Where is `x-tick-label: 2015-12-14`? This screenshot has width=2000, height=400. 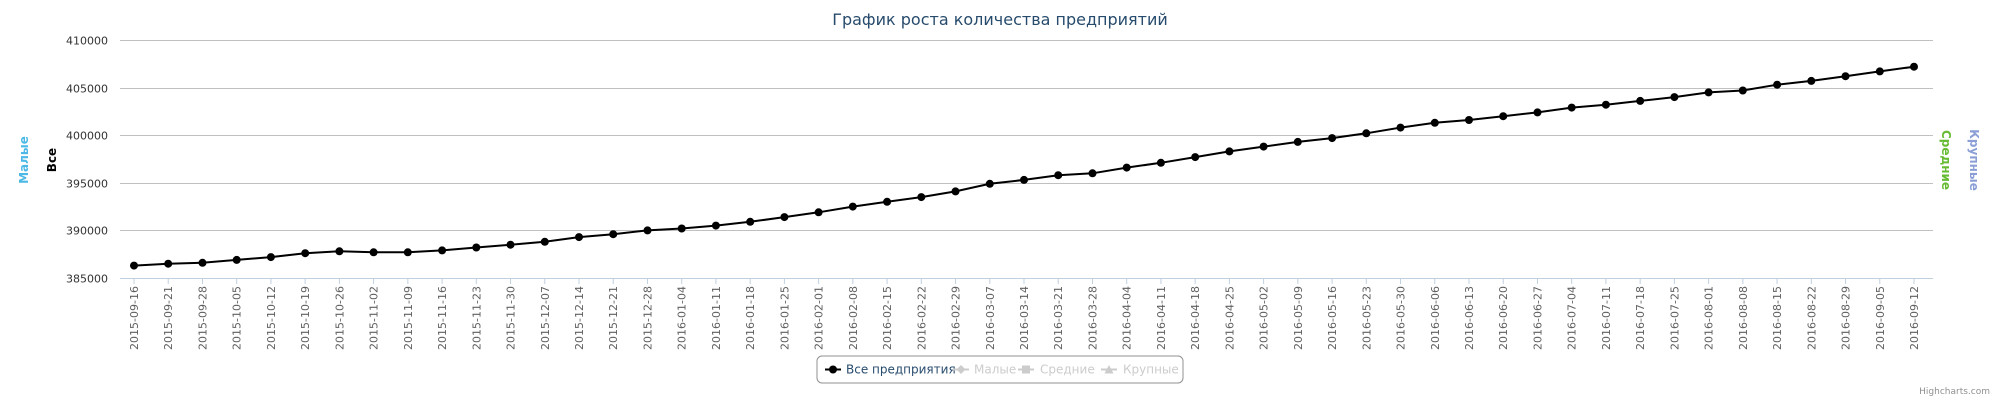 x-tick-label: 2015-12-14 is located at coordinates (579, 318).